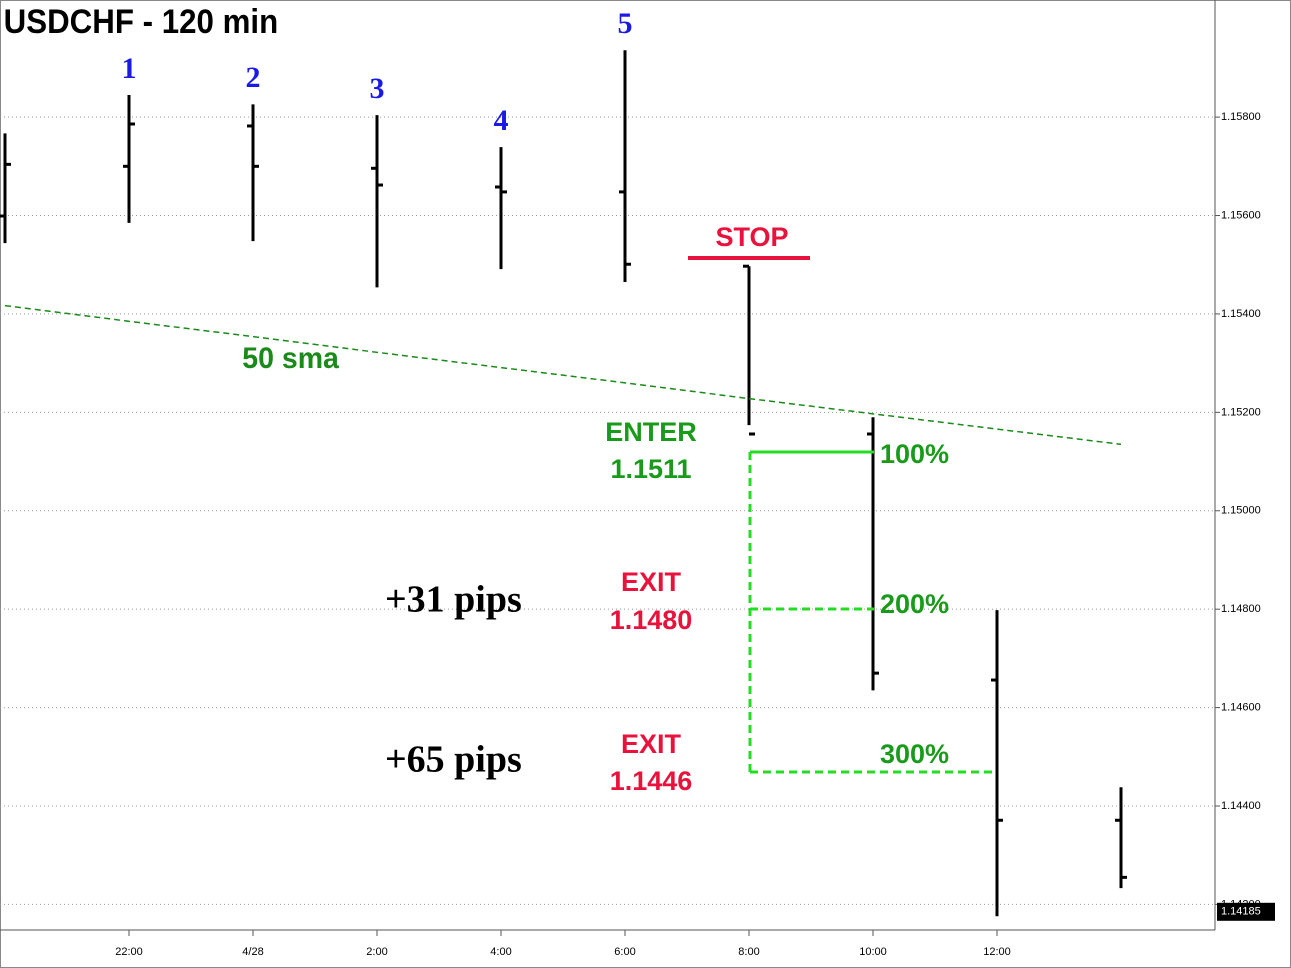 The width and height of the screenshot is (1291, 968). What do you see at coordinates (129, 68) in the screenshot?
I see `wave-label: 1` at bounding box center [129, 68].